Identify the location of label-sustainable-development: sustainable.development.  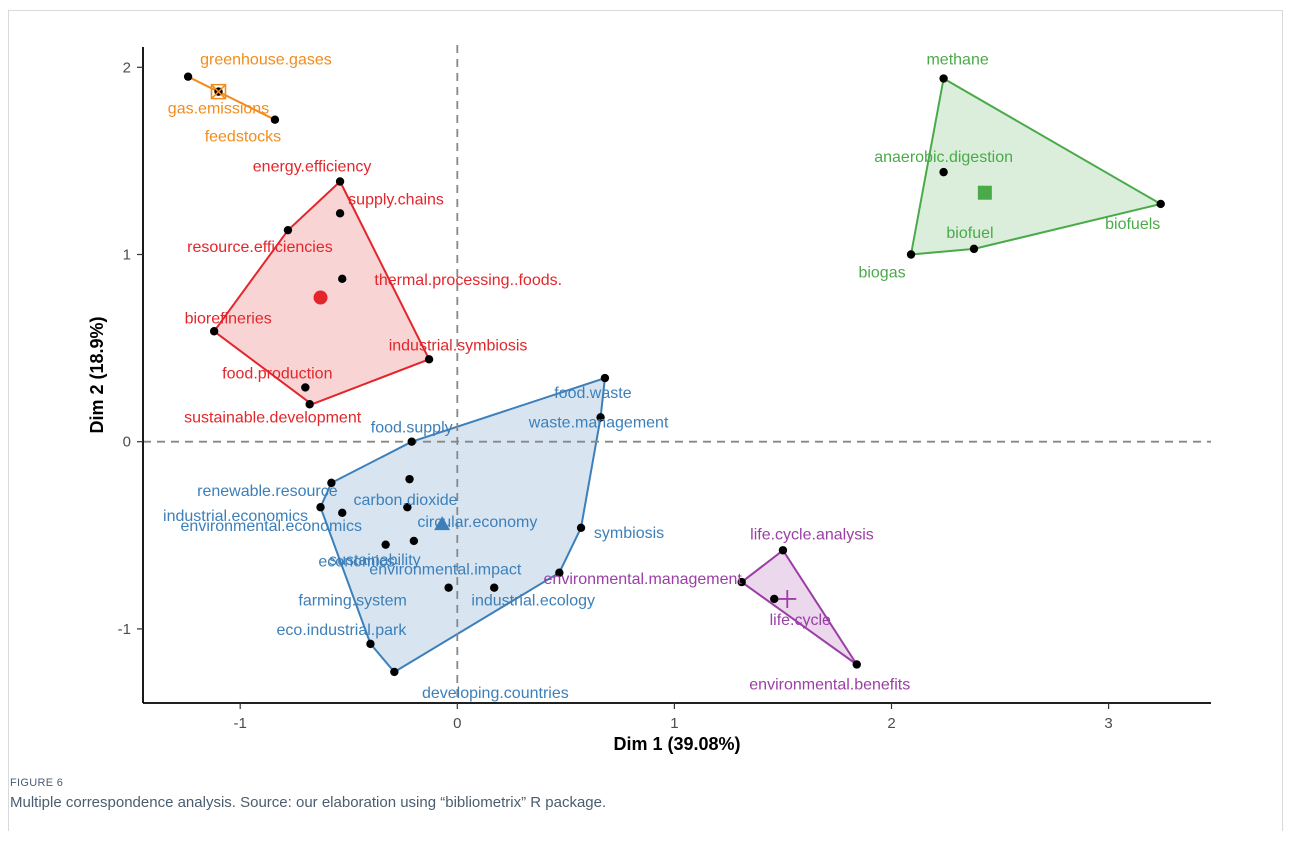
(273, 417).